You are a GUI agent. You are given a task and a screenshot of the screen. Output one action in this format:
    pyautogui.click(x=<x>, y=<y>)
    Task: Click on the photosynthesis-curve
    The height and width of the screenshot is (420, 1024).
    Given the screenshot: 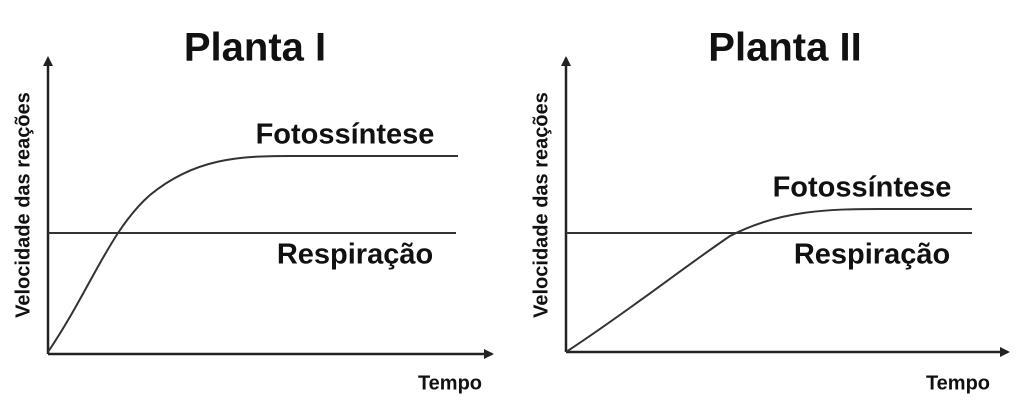 What is the action you would take?
    pyautogui.click(x=768, y=280)
    